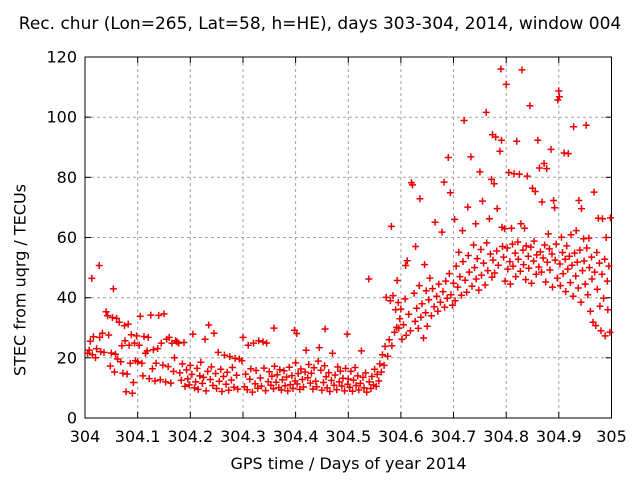 Image resolution: width=640 pixels, height=480 pixels. I want to click on y-tick-label: 40, so click(67, 297).